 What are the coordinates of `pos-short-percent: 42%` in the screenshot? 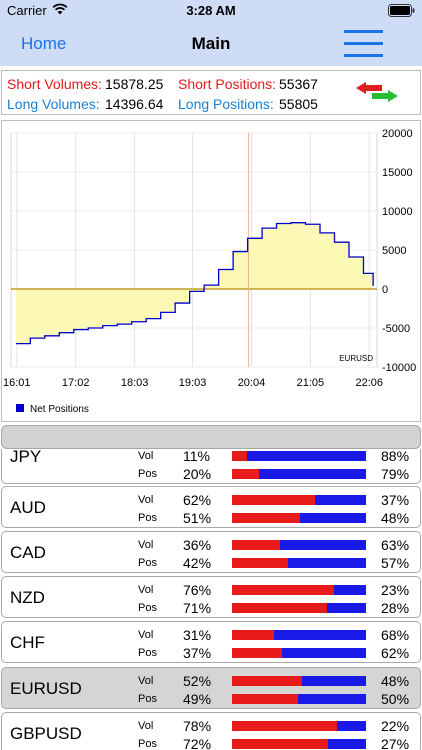 It's located at (197, 563).